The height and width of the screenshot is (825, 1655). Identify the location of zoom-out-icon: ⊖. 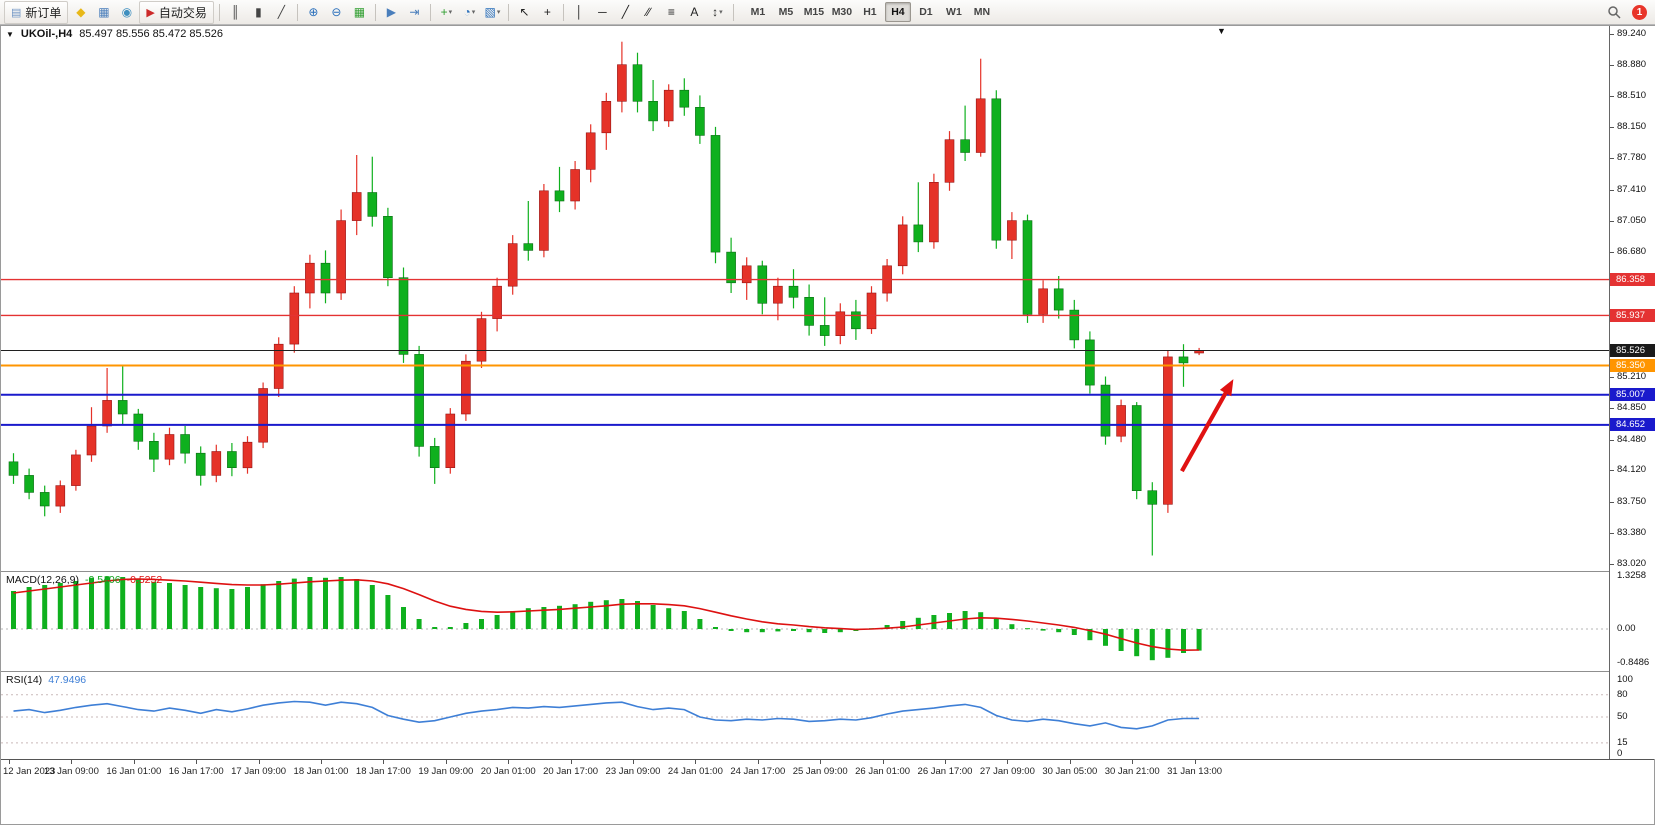
(336, 12).